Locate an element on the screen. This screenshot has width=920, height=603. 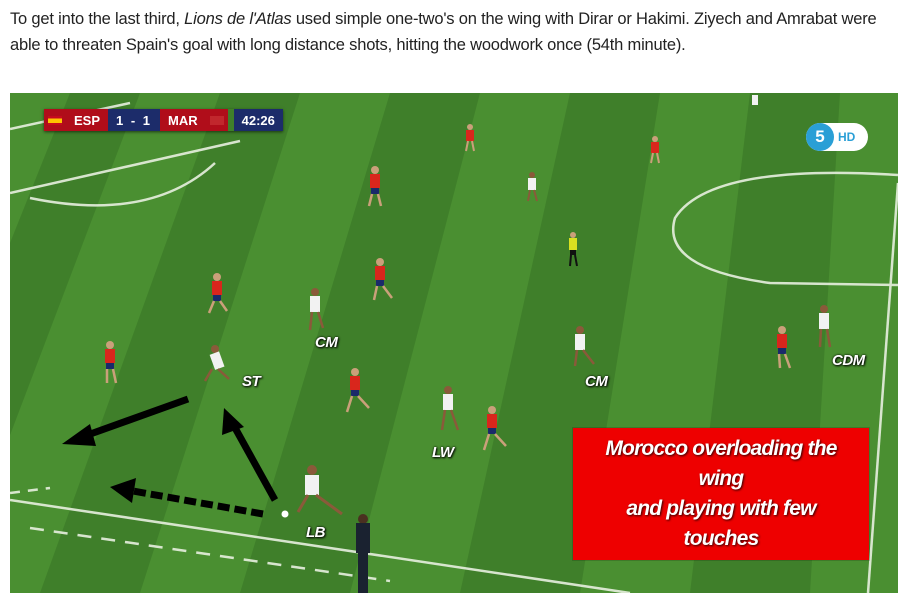
position-label-st: ST is located at coordinates (251, 381).